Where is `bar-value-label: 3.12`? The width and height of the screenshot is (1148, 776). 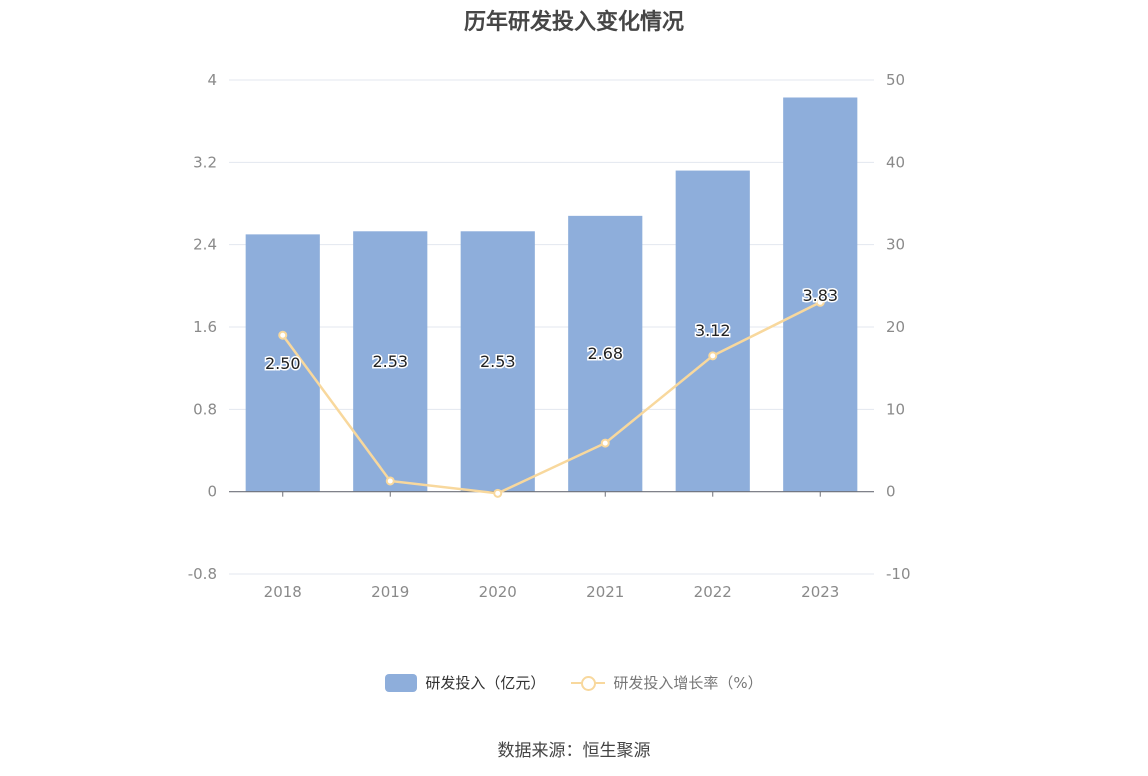
bar-value-label: 3.12 is located at coordinates (713, 330).